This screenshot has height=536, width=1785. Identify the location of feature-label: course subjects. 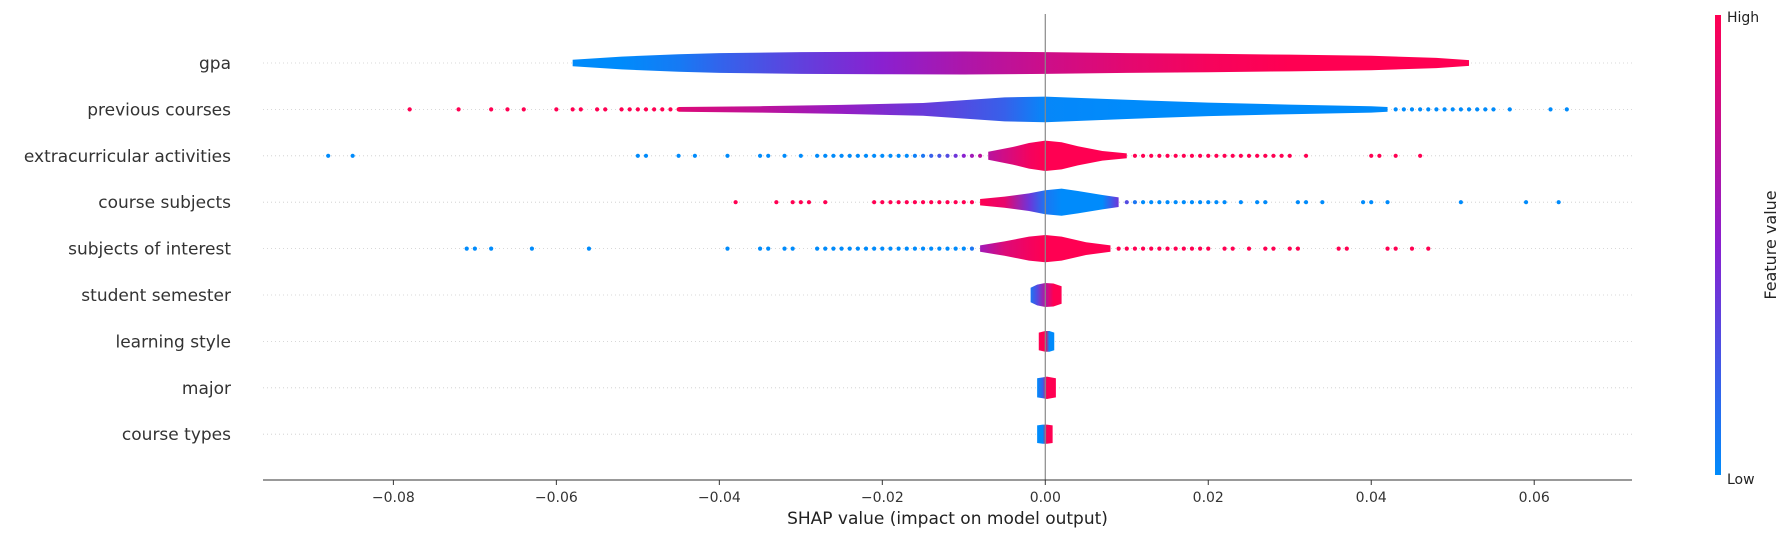
(164, 203).